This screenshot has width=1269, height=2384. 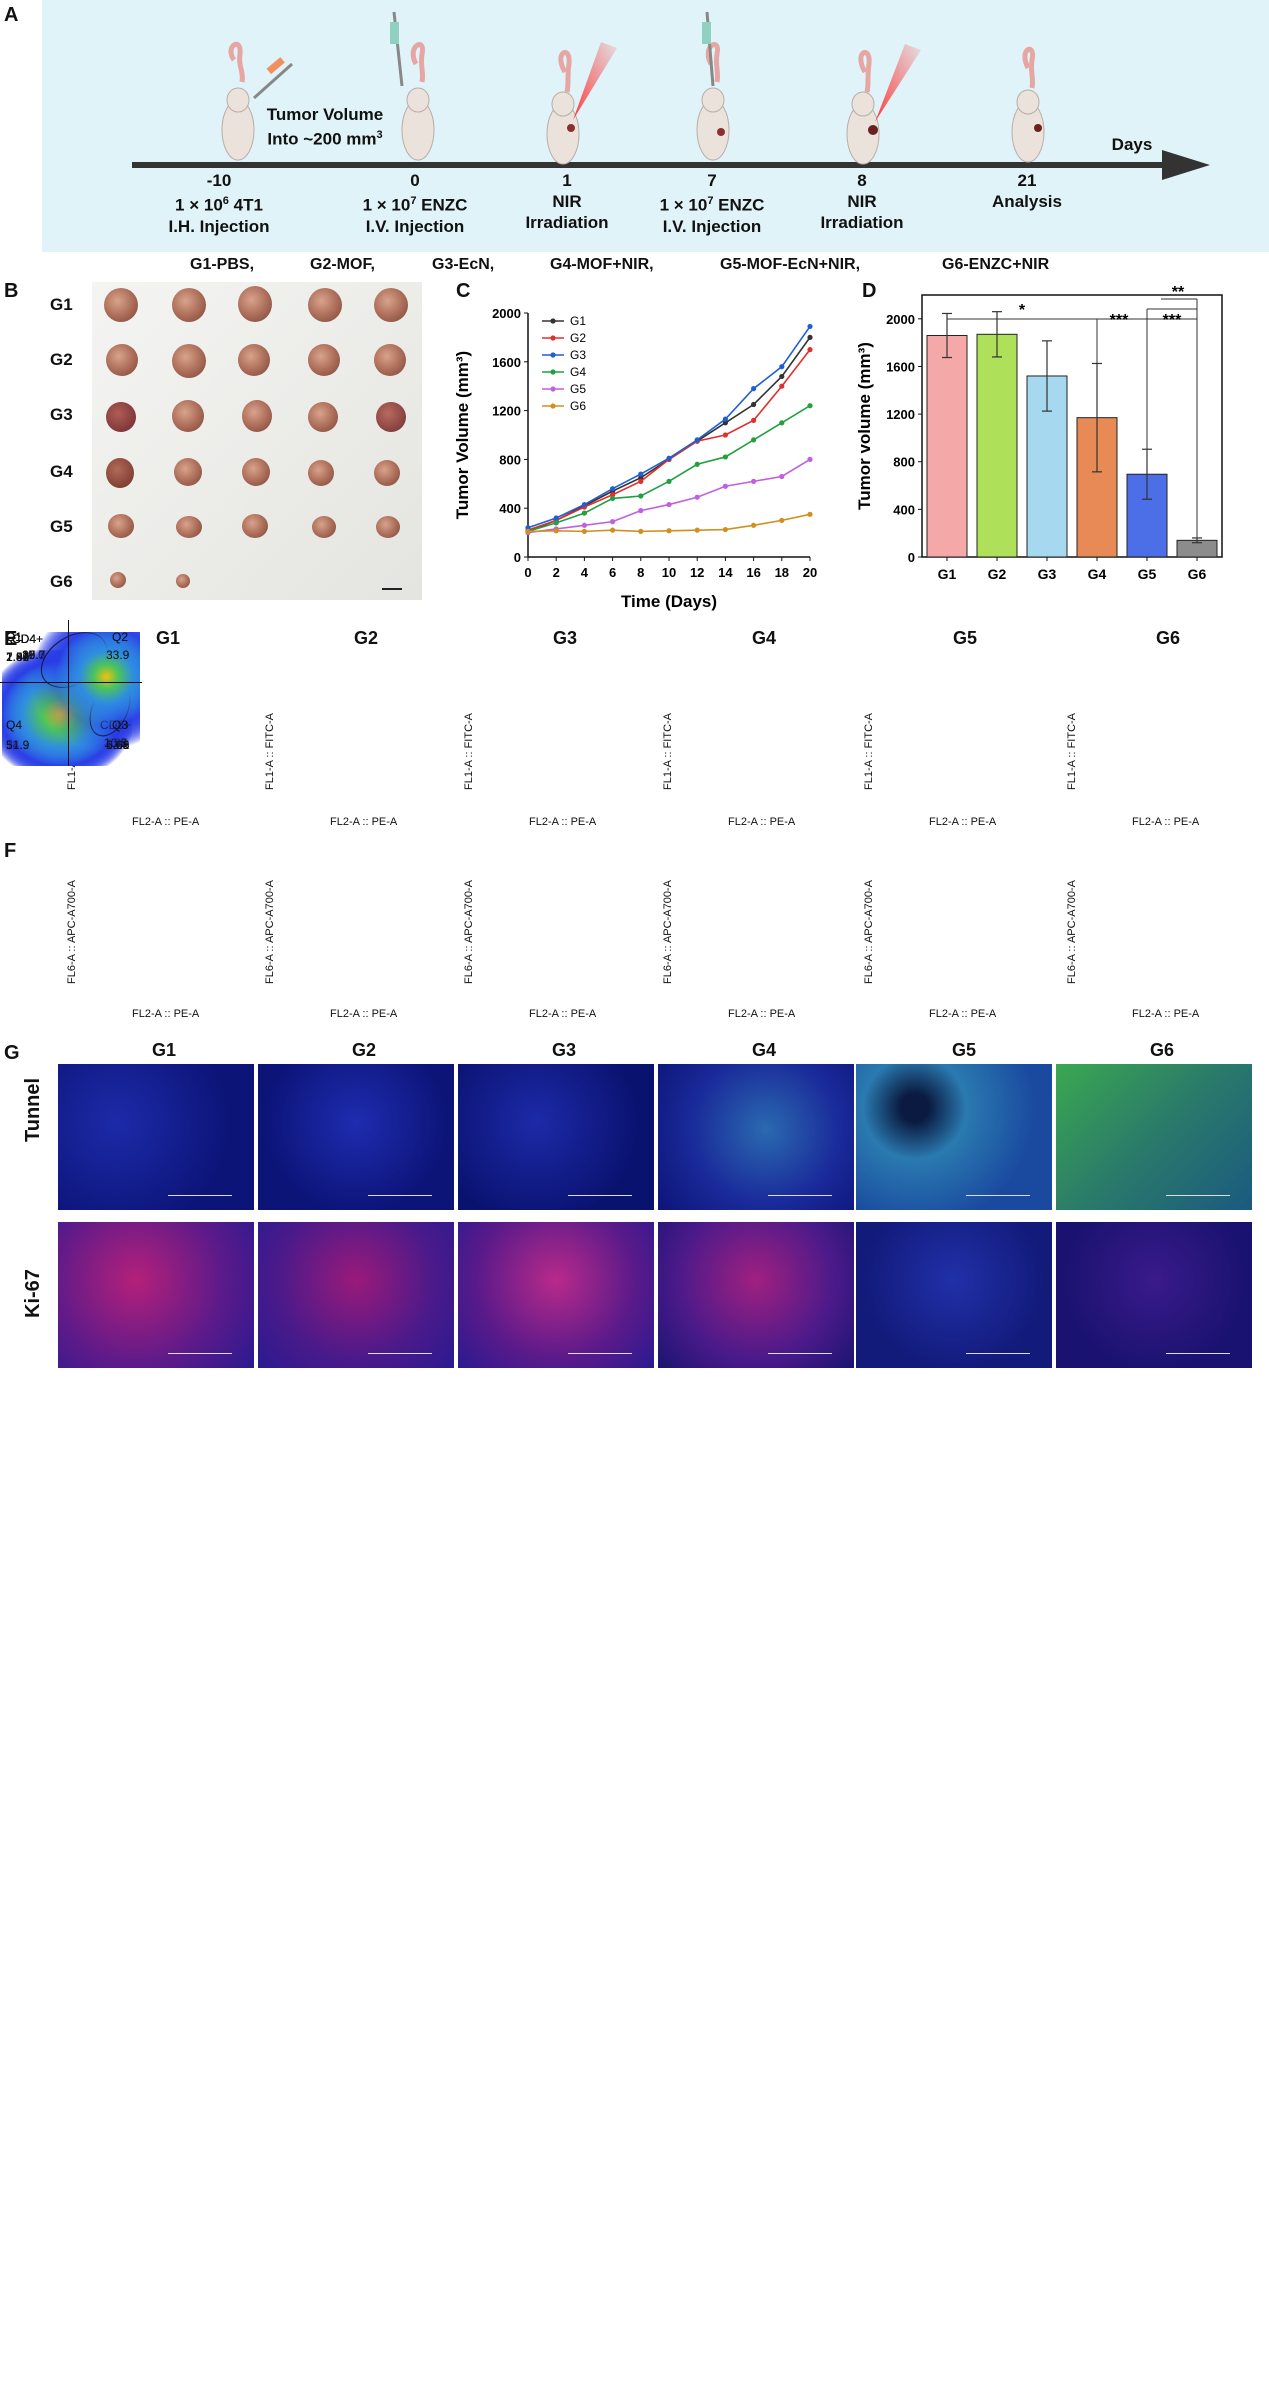 I want to click on x-tick-label: 18, so click(x=782, y=572).